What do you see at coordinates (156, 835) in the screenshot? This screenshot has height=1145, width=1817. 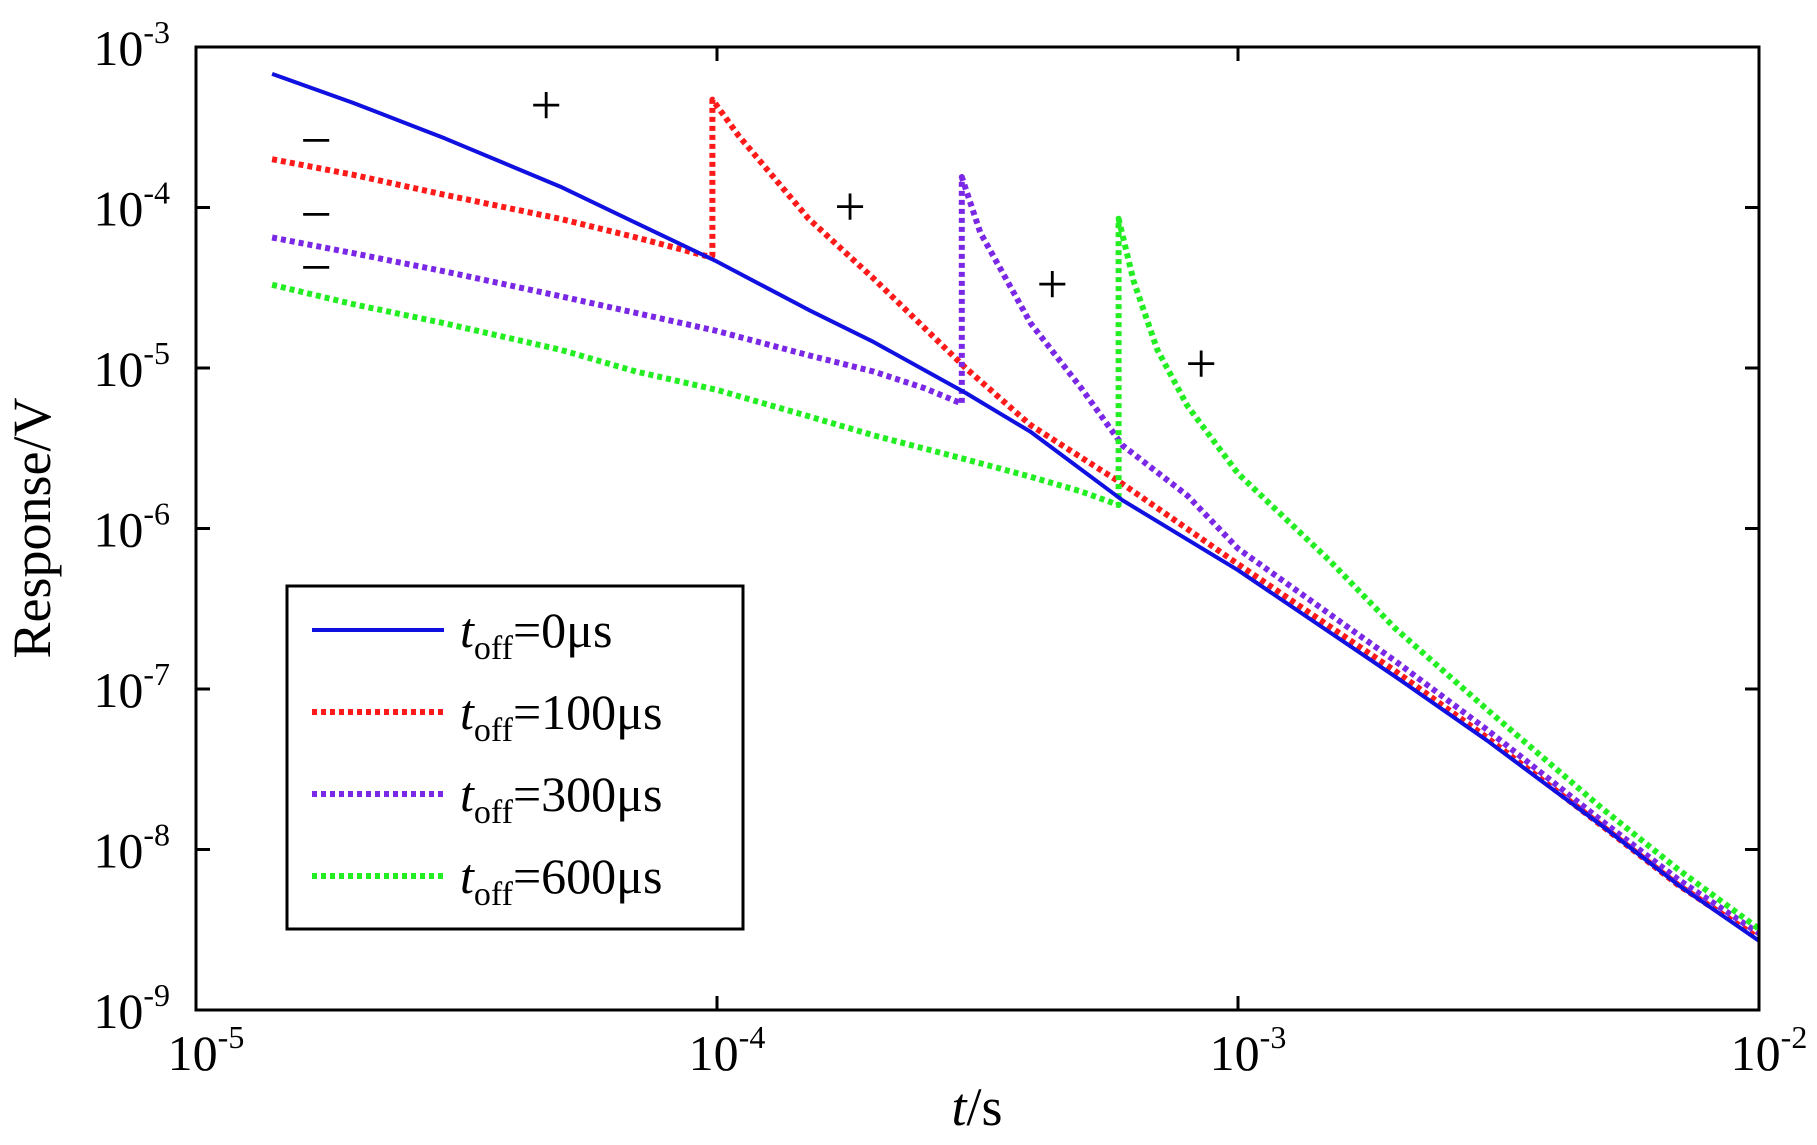 I see `y-tick-exp: -8` at bounding box center [156, 835].